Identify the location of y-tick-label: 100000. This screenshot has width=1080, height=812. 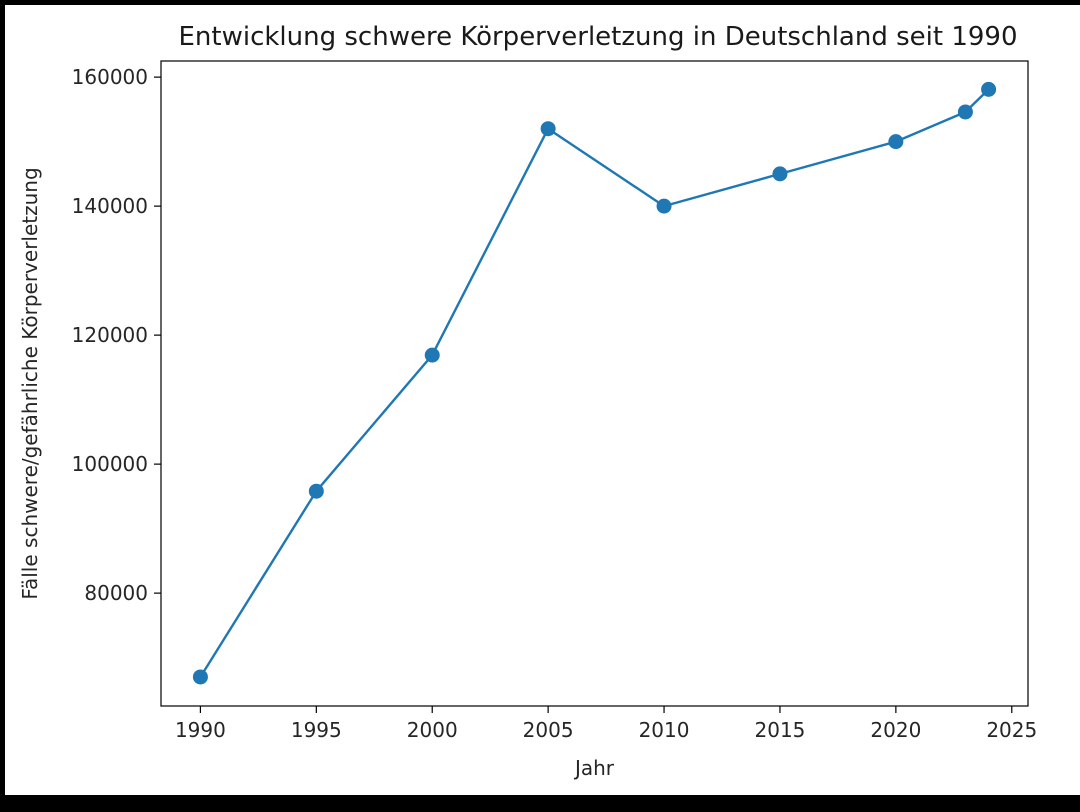
(110, 464).